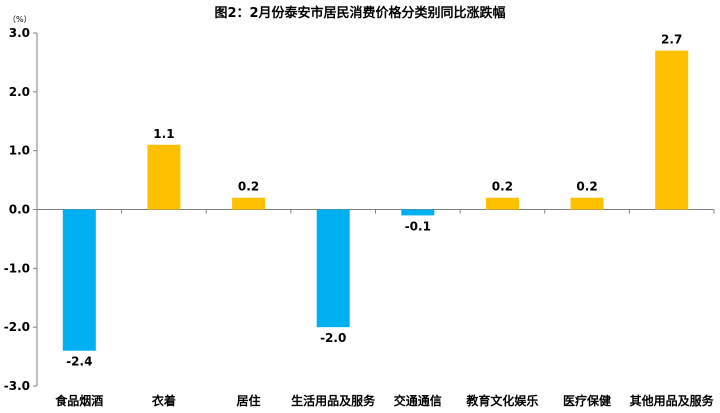 The height and width of the screenshot is (413, 720). Describe the element at coordinates (20, 19) in the screenshot. I see `y-axis-unit: （%）` at that location.